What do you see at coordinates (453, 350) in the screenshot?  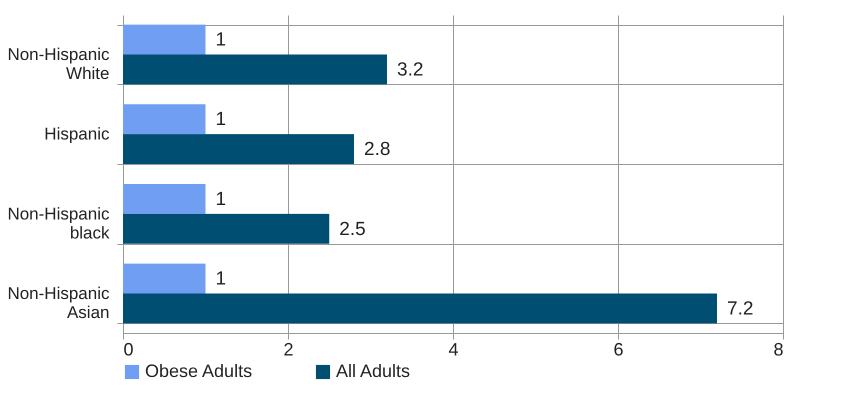 I see `x-tick-label: 4` at bounding box center [453, 350].